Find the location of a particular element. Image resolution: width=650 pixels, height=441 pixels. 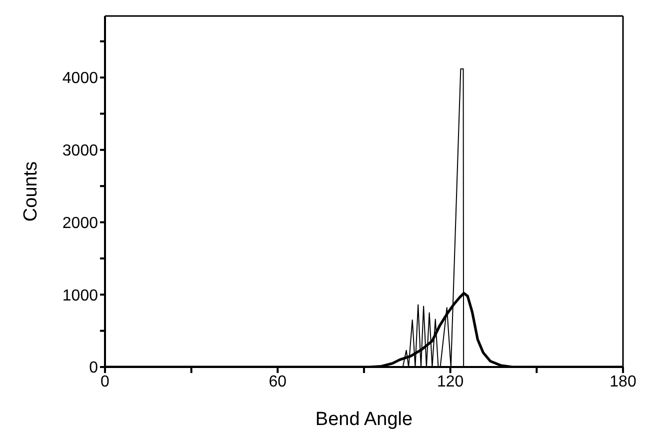

y-tick-label: 4000 is located at coordinates (80, 79).